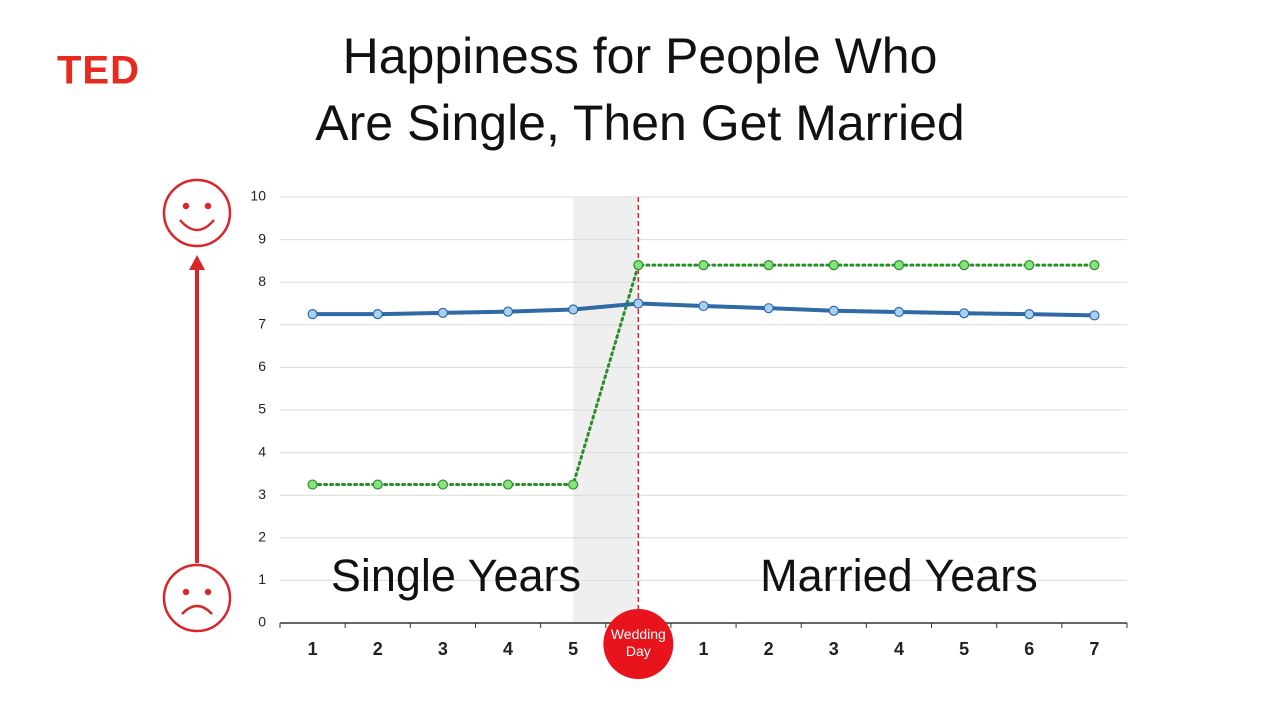 The height and width of the screenshot is (720, 1280). What do you see at coordinates (262, 537) in the screenshot?
I see `y-tick-label: 2` at bounding box center [262, 537].